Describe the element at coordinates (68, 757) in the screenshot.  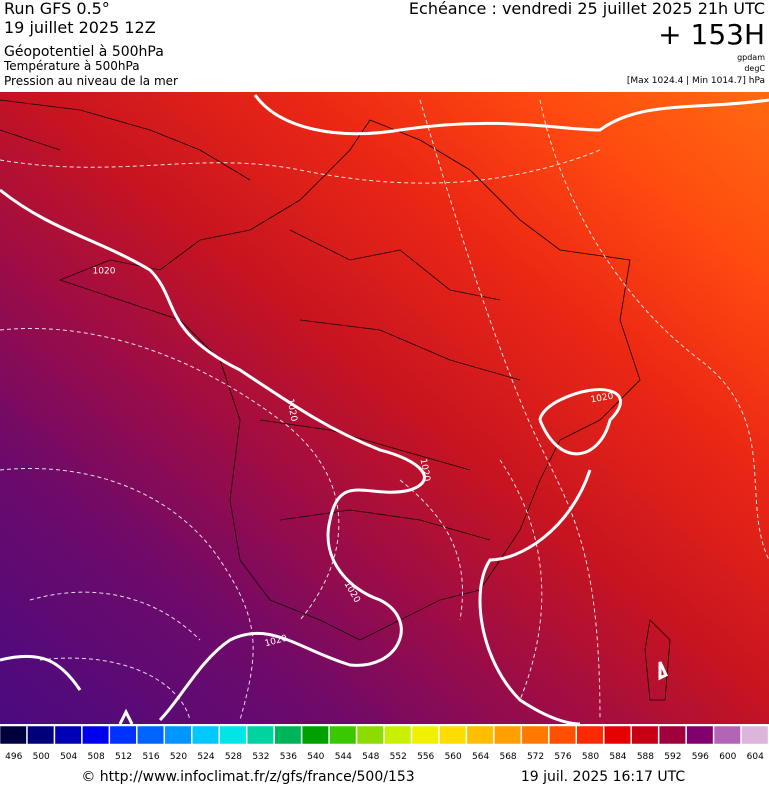
I see `colorbar-label: 504` at that location.